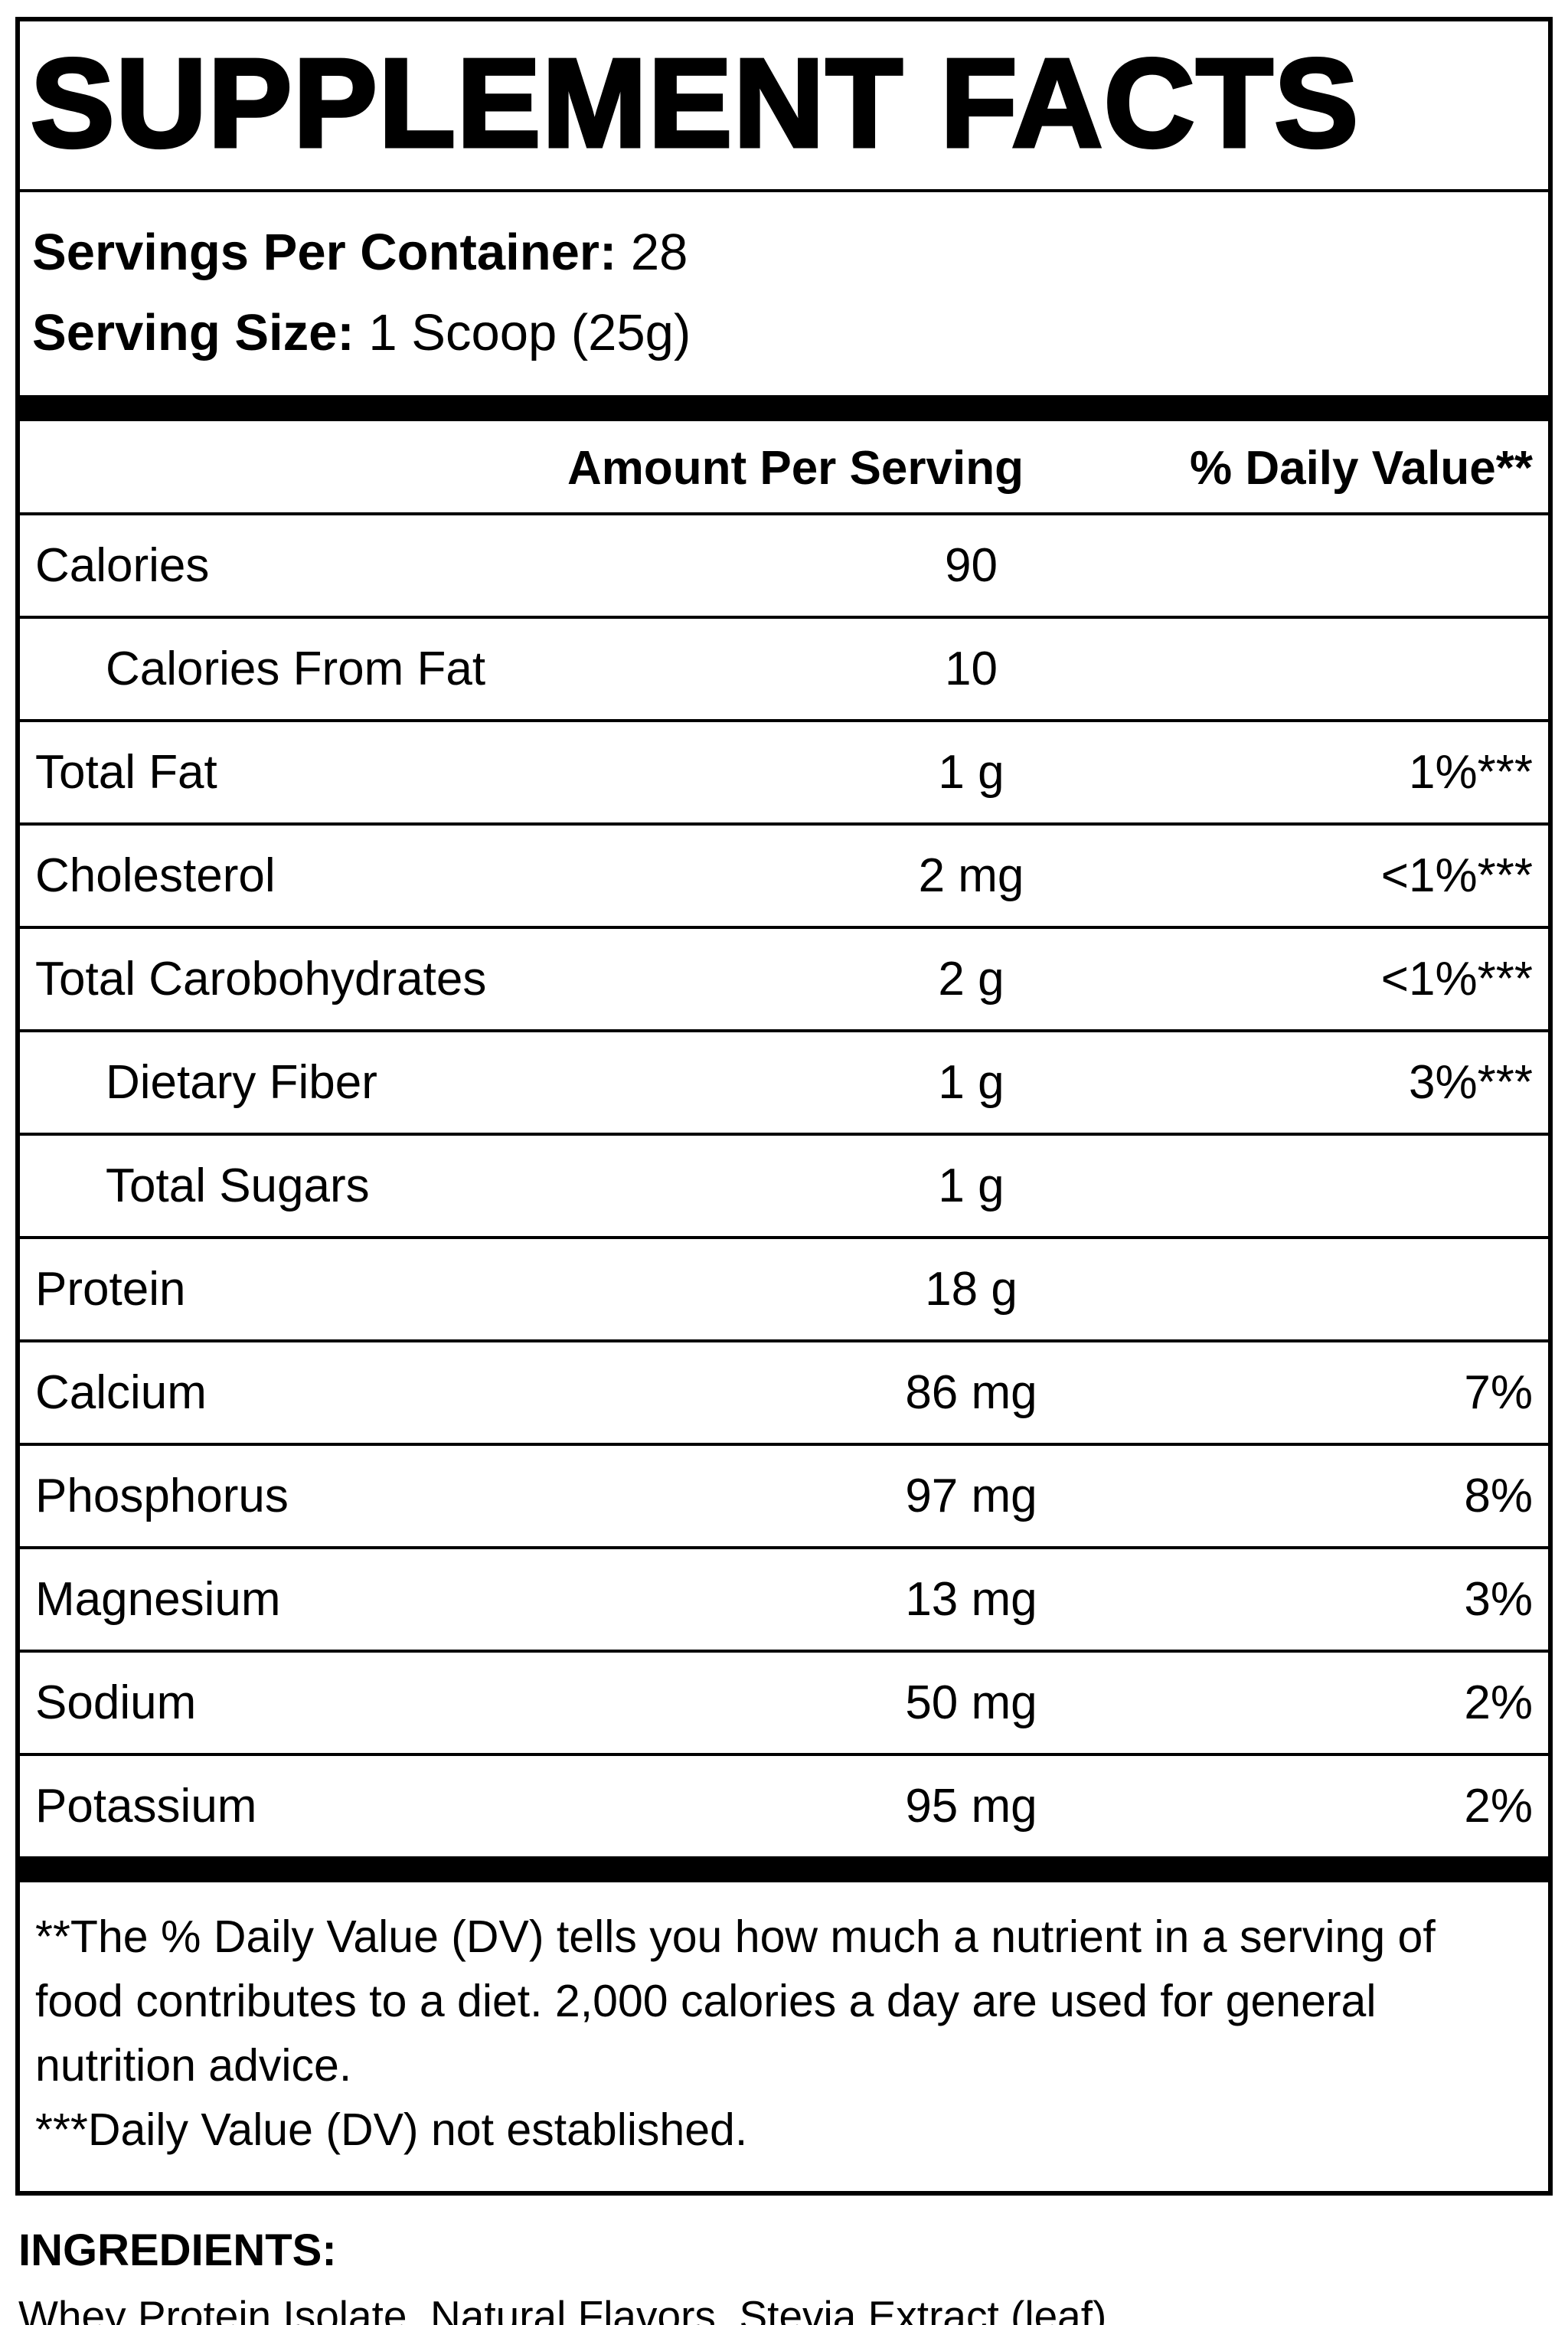 The image size is (1568, 2325). I want to click on row-calories: Calories 90, so click(784, 564).